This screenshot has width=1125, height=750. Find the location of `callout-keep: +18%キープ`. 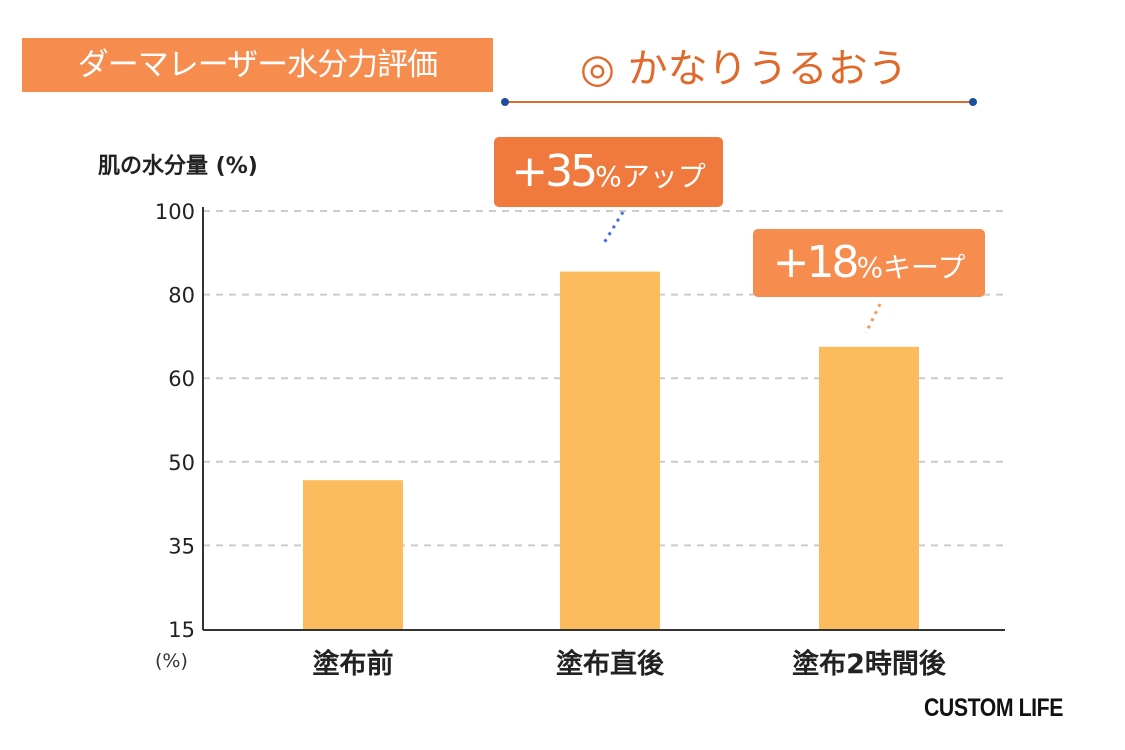

callout-keep: +18%キープ is located at coordinates (869, 263).